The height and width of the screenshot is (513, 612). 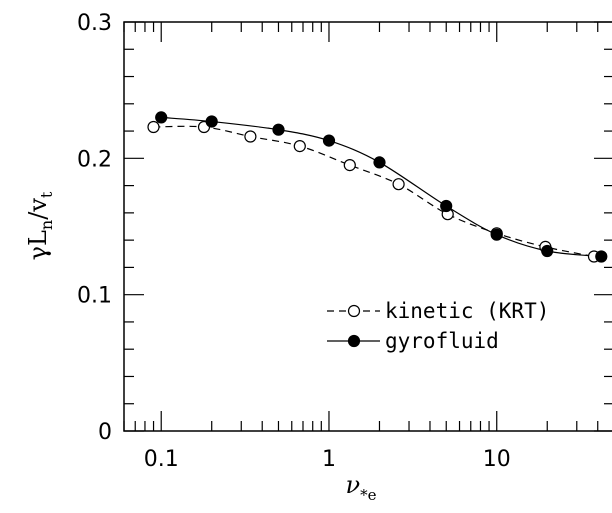 What do you see at coordinates (368, 495) in the screenshot?
I see `x-label-sub: *e` at bounding box center [368, 495].